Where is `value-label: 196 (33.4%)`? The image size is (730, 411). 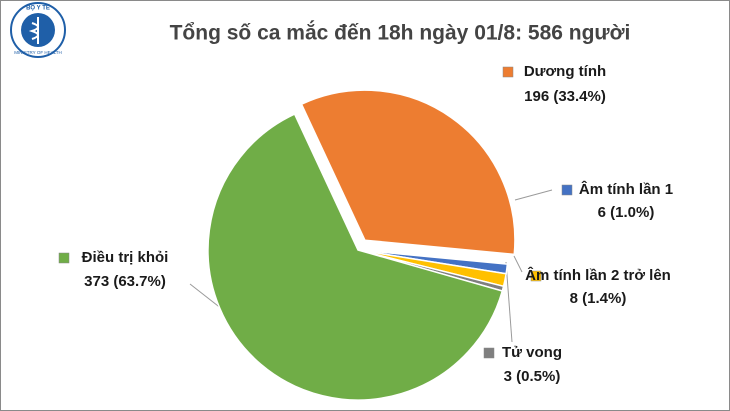
value-label: 196 (33.4%) is located at coordinates (565, 96).